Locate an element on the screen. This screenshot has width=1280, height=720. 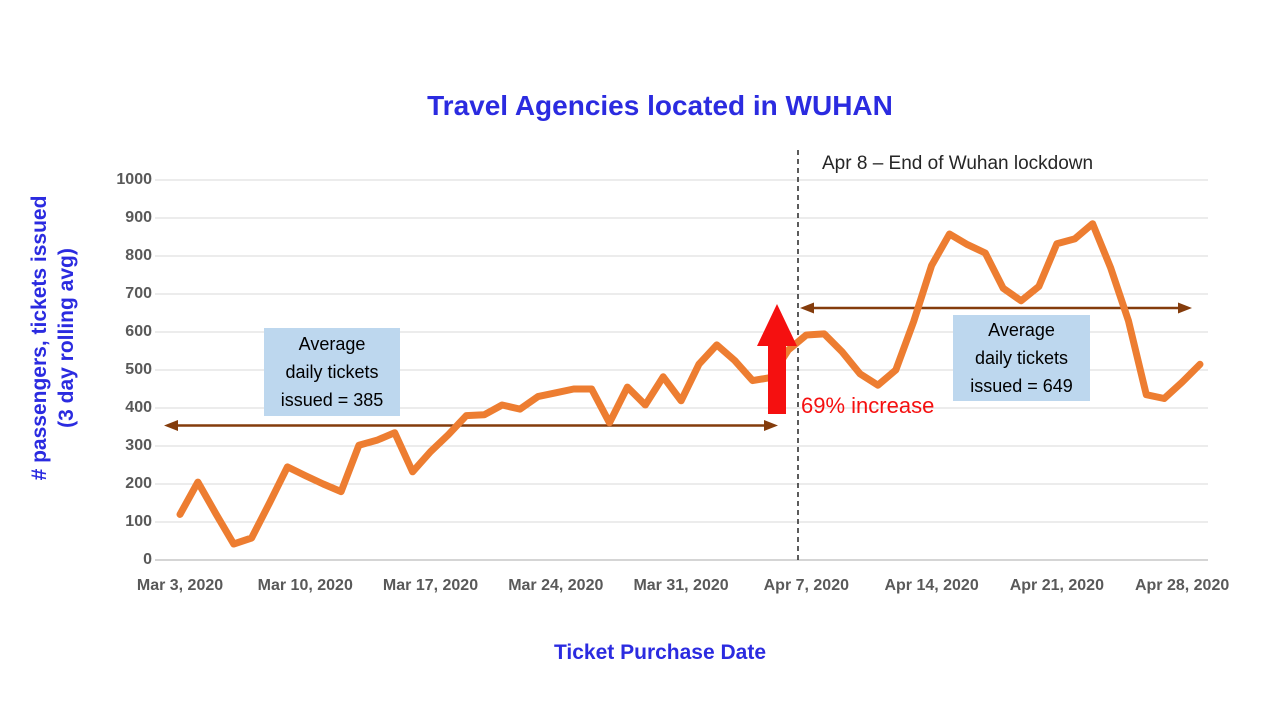
x-tick-label: Mar 17, 2020 is located at coordinates (430, 585).